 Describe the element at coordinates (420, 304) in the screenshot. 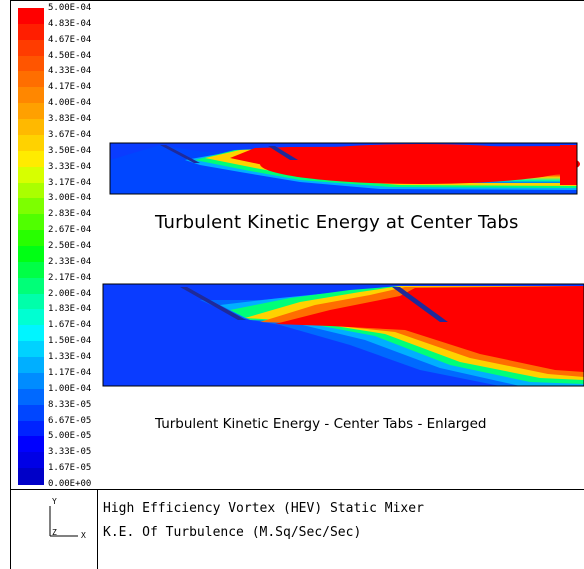

I see `bottom-tab-center` at that location.